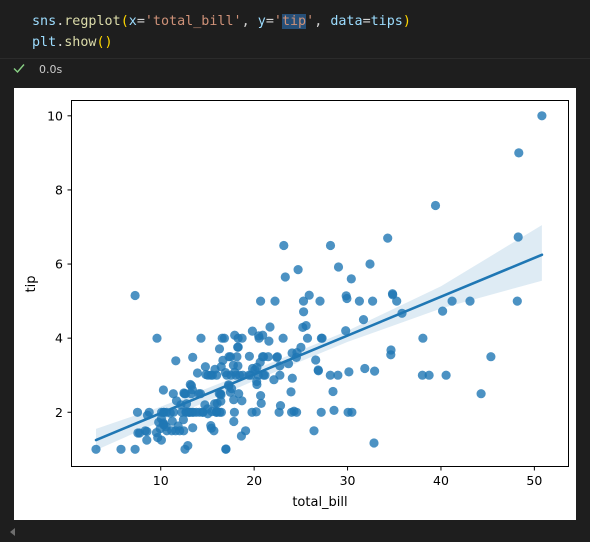 This screenshot has height=542, width=590. I want to click on module-name: sns, so click(44, 21).